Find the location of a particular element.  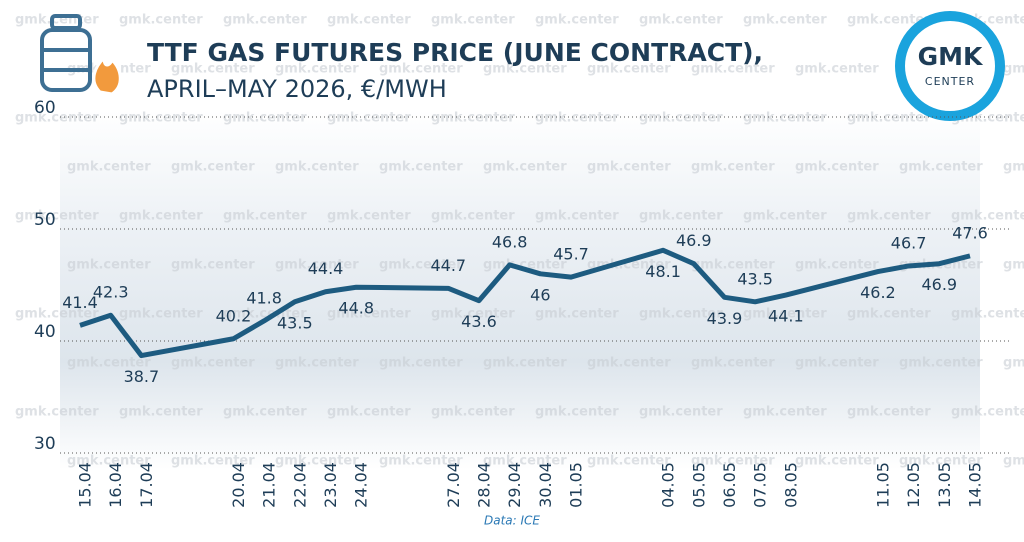

data-label: 43.6 is located at coordinates (479, 321).